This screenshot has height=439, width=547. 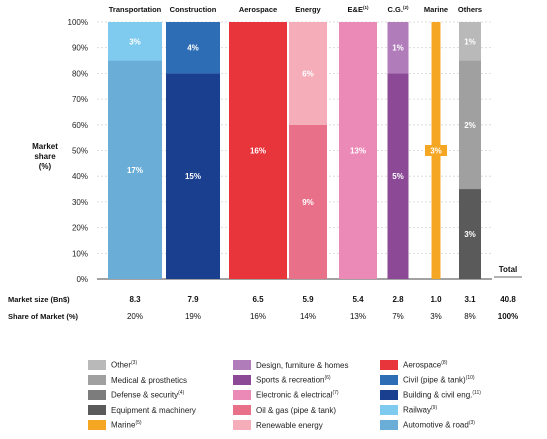 What do you see at coordinates (398, 9) in the screenshot?
I see `category-label: C.G.(2)` at bounding box center [398, 9].